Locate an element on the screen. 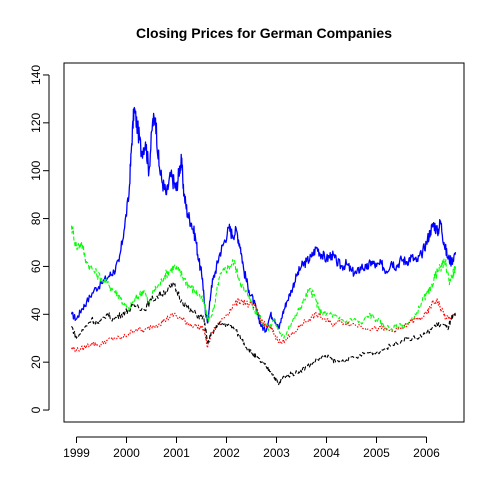 The height and width of the screenshot is (500, 500). x-tick-label: 1999 is located at coordinates (76, 453).